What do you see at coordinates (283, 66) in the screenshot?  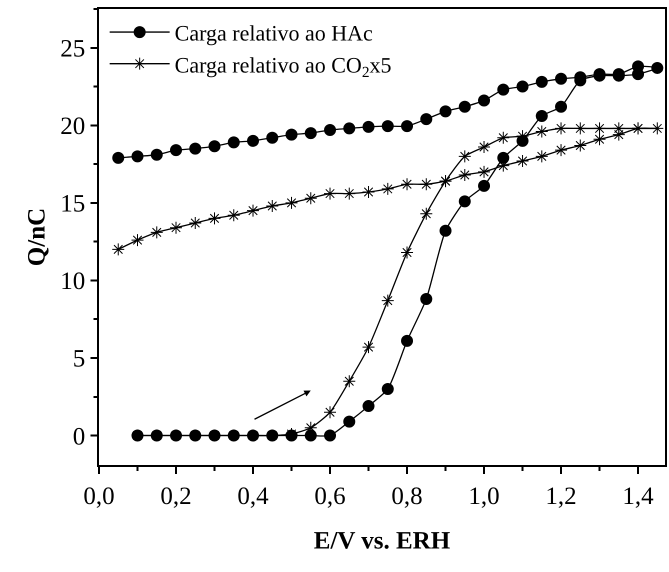 I see `legend-label: Carga relativo ao CO$_{2}$x5` at bounding box center [283, 66].